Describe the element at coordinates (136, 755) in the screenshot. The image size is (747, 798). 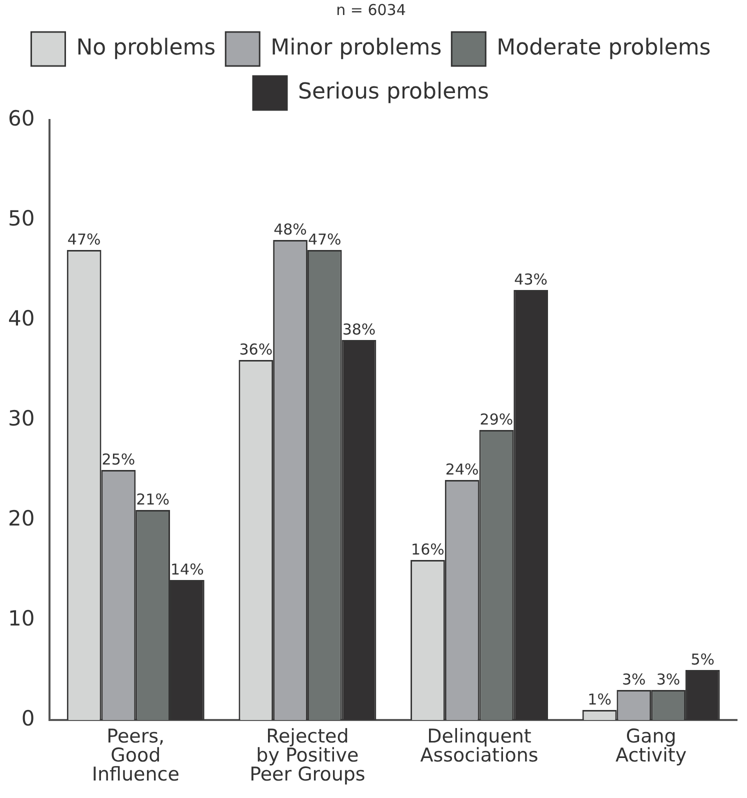
I see `x-tick-label: Peers, Good Influence` at that location.